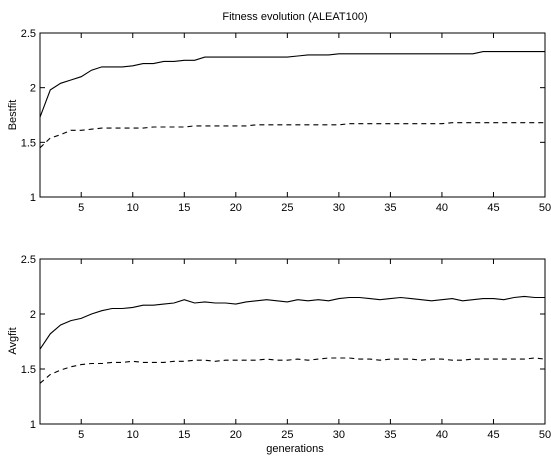 This screenshot has height=458, width=551. I want to click on chart-title: Fitness evolution (ALEAT100), so click(294, 17).